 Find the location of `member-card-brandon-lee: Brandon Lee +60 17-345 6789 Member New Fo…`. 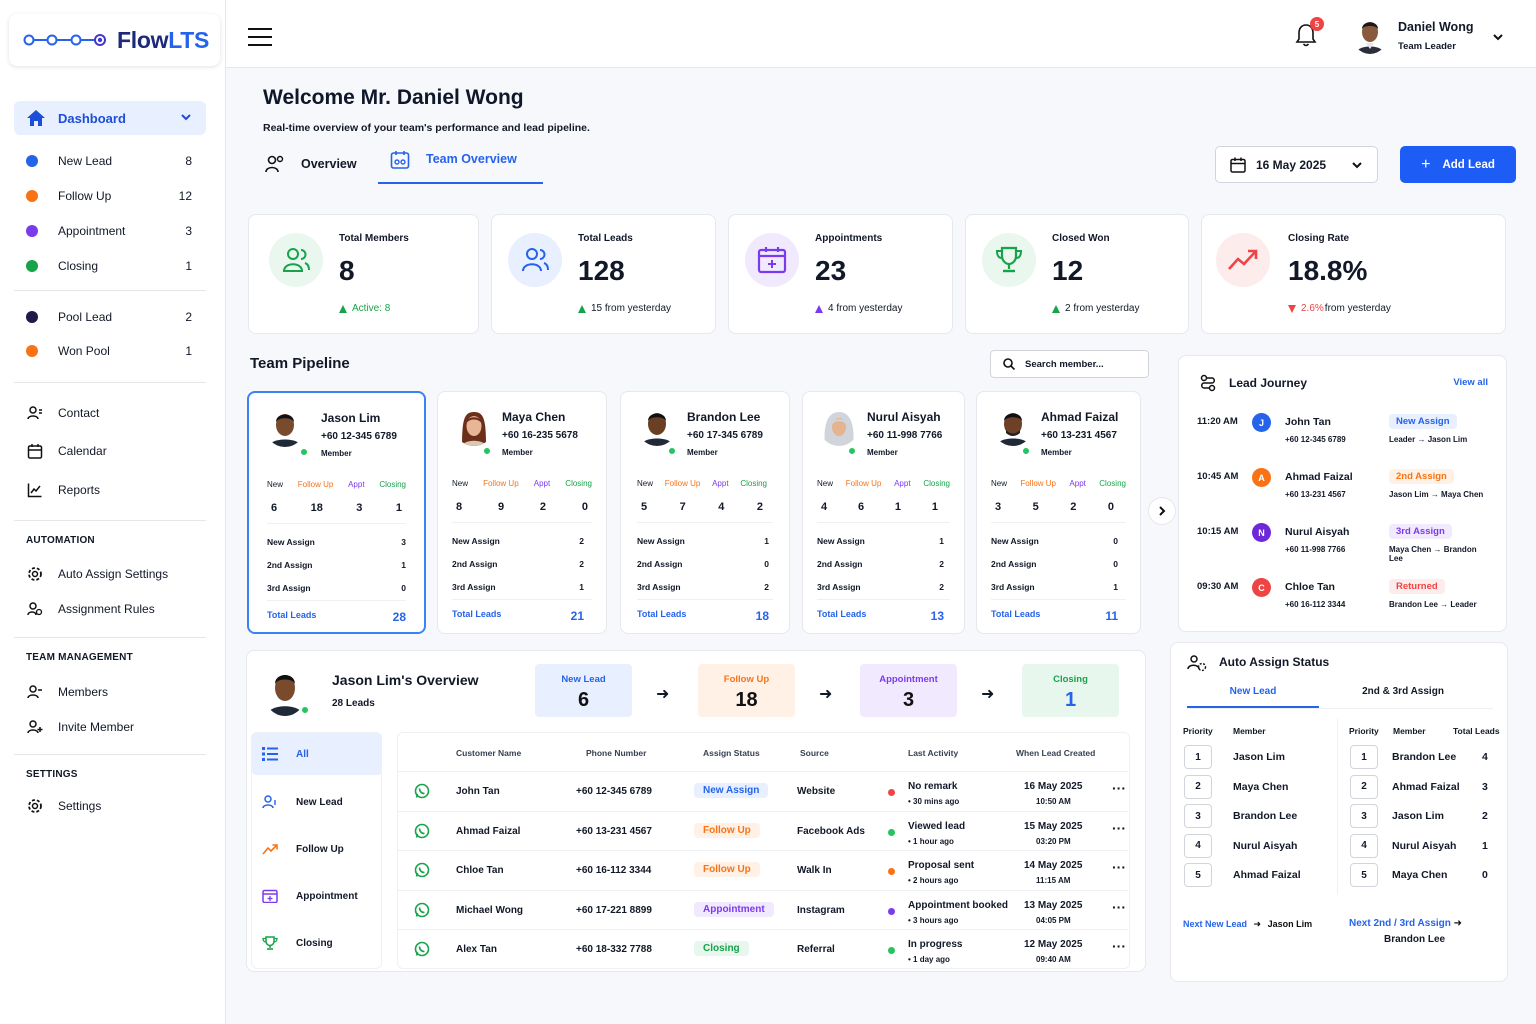

member-card-brandon-lee: Brandon Lee +60 17-345 6789 Member New Fo… is located at coordinates (705, 512).